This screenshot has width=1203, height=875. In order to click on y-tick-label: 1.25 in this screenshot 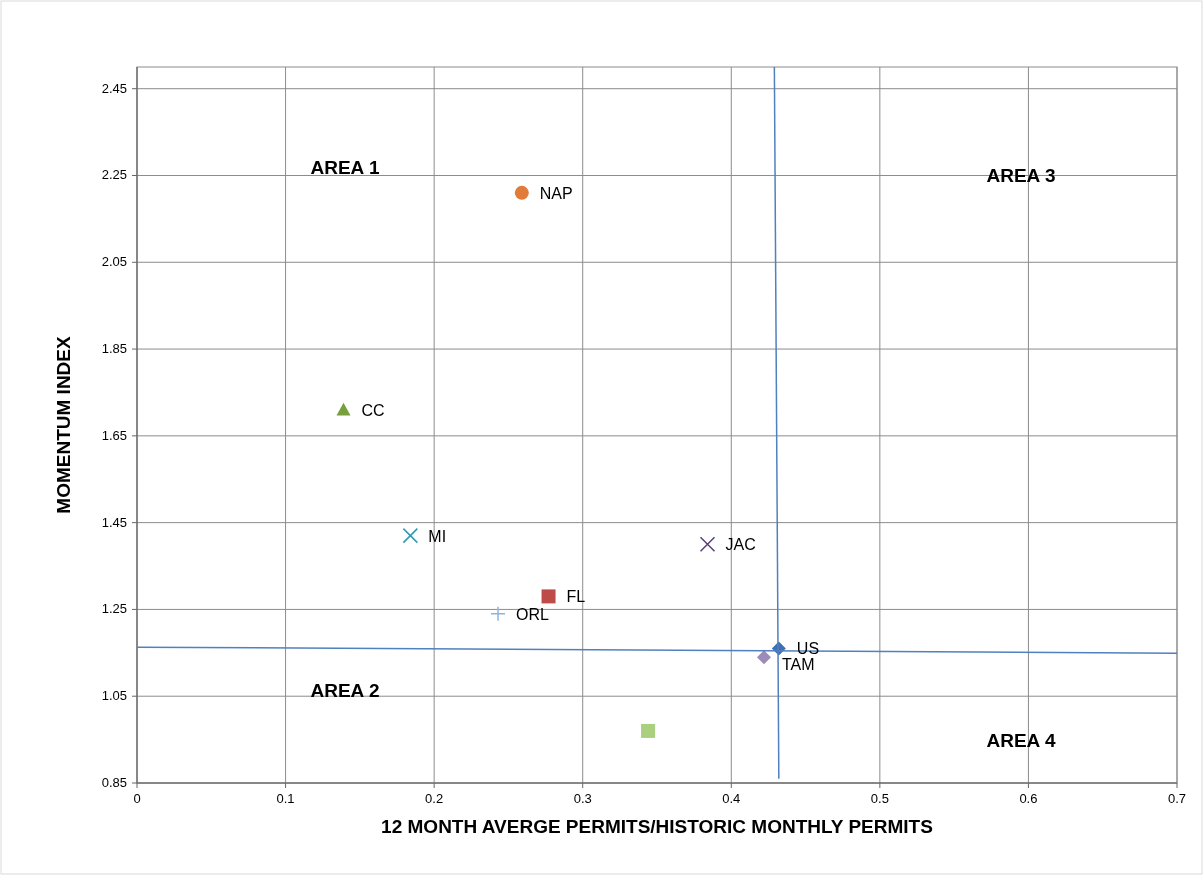, I will do `click(114, 609)`.